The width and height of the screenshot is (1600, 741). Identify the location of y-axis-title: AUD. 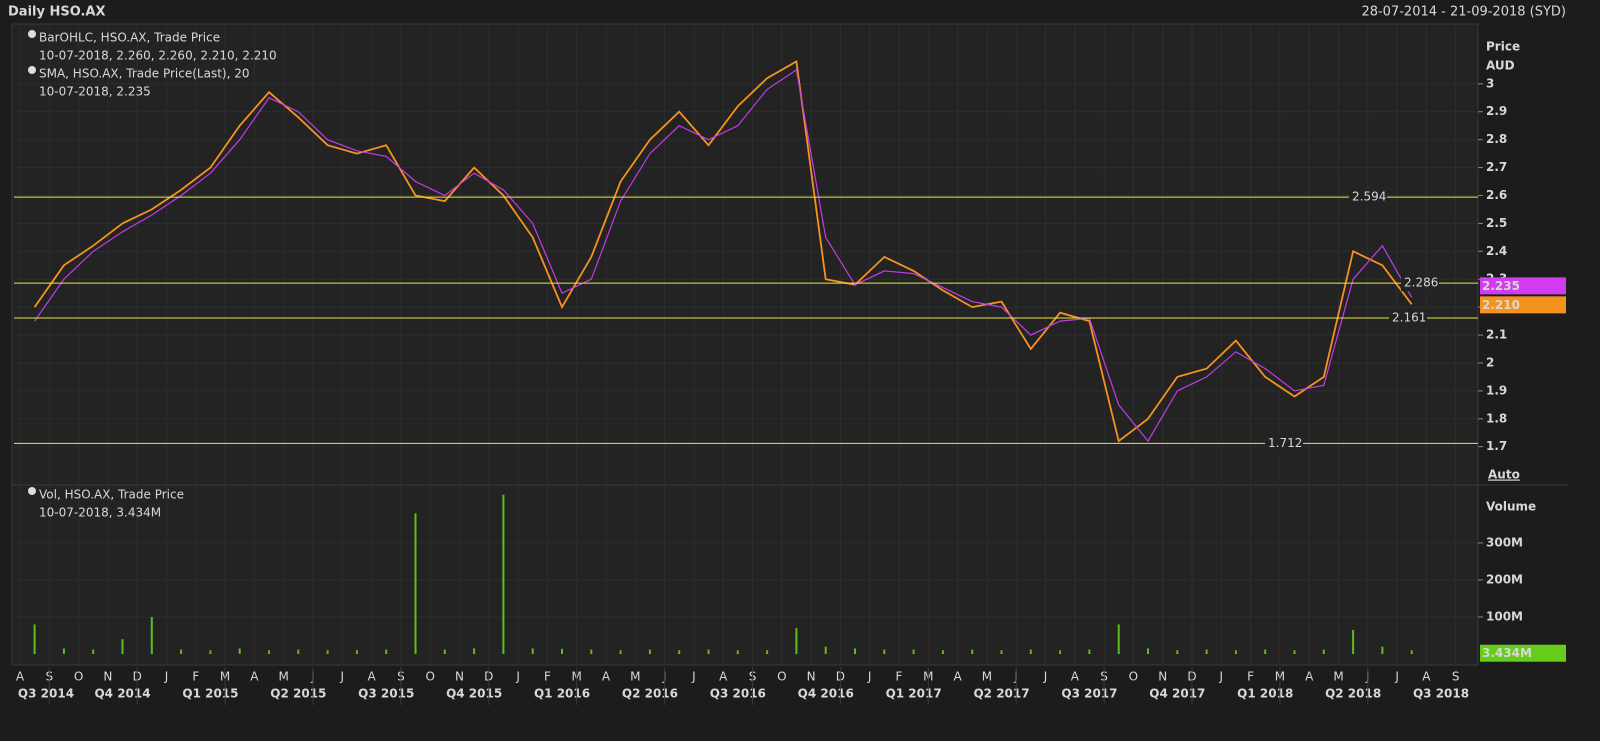
(1500, 66).